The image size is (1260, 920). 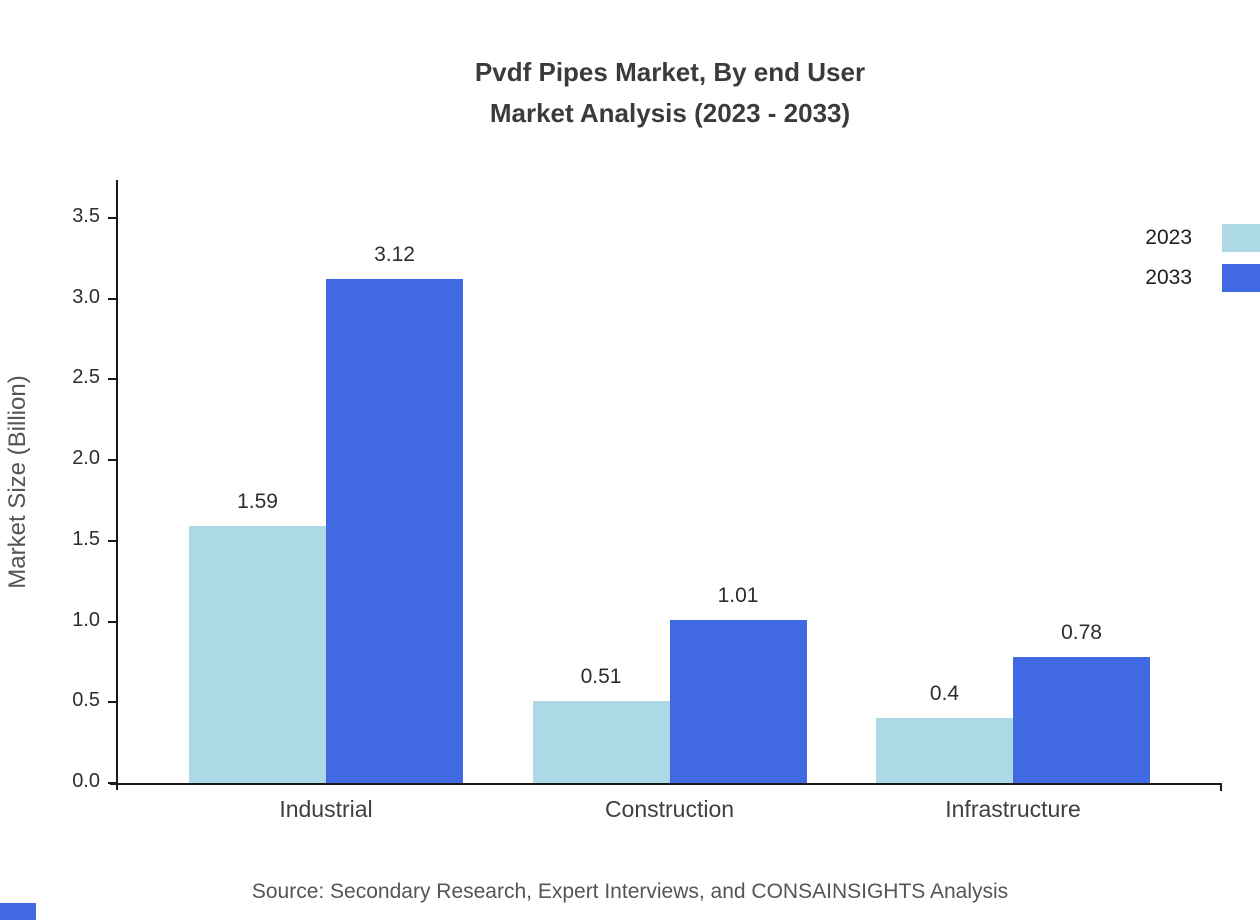 What do you see at coordinates (738, 595) in the screenshot?
I see `bar-value-label: 1.01` at bounding box center [738, 595].